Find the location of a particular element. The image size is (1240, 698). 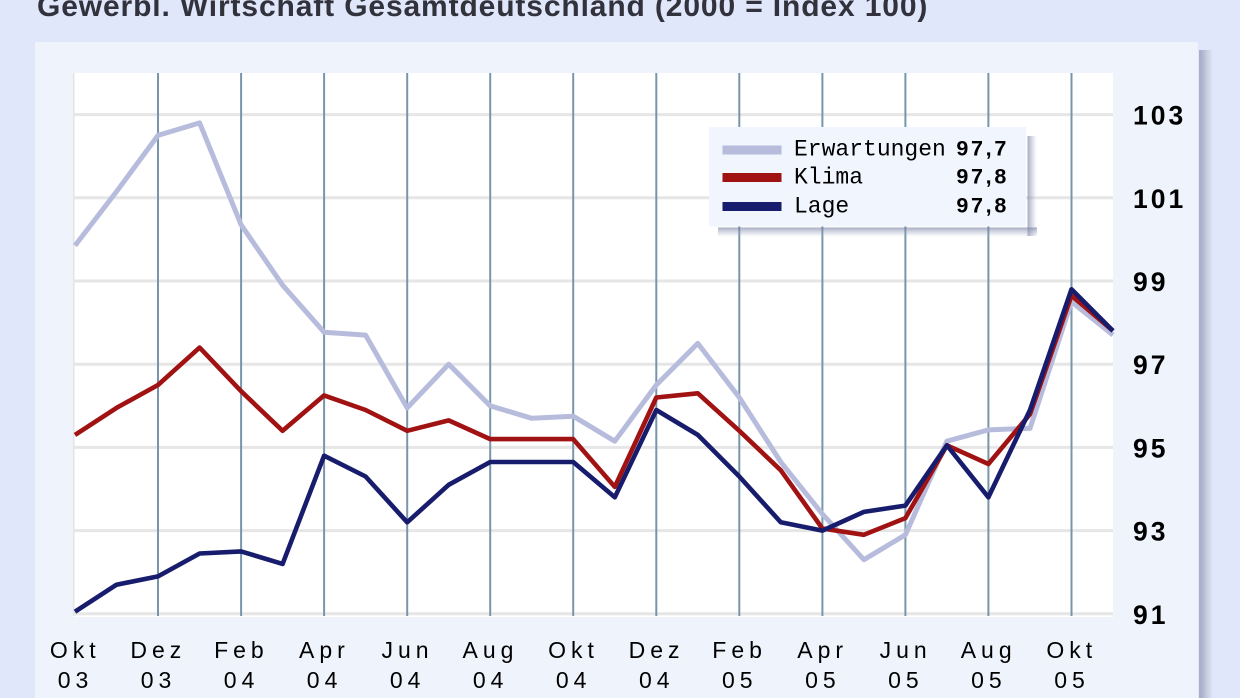

svg-text: Erwartungen is located at coordinates (870, 150).